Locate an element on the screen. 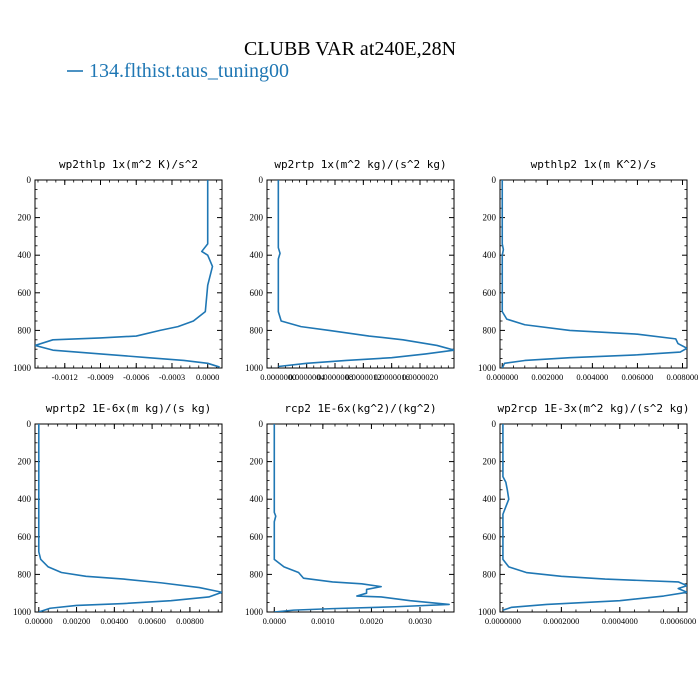  x-tick-label: 0.004000 is located at coordinates (592, 377).